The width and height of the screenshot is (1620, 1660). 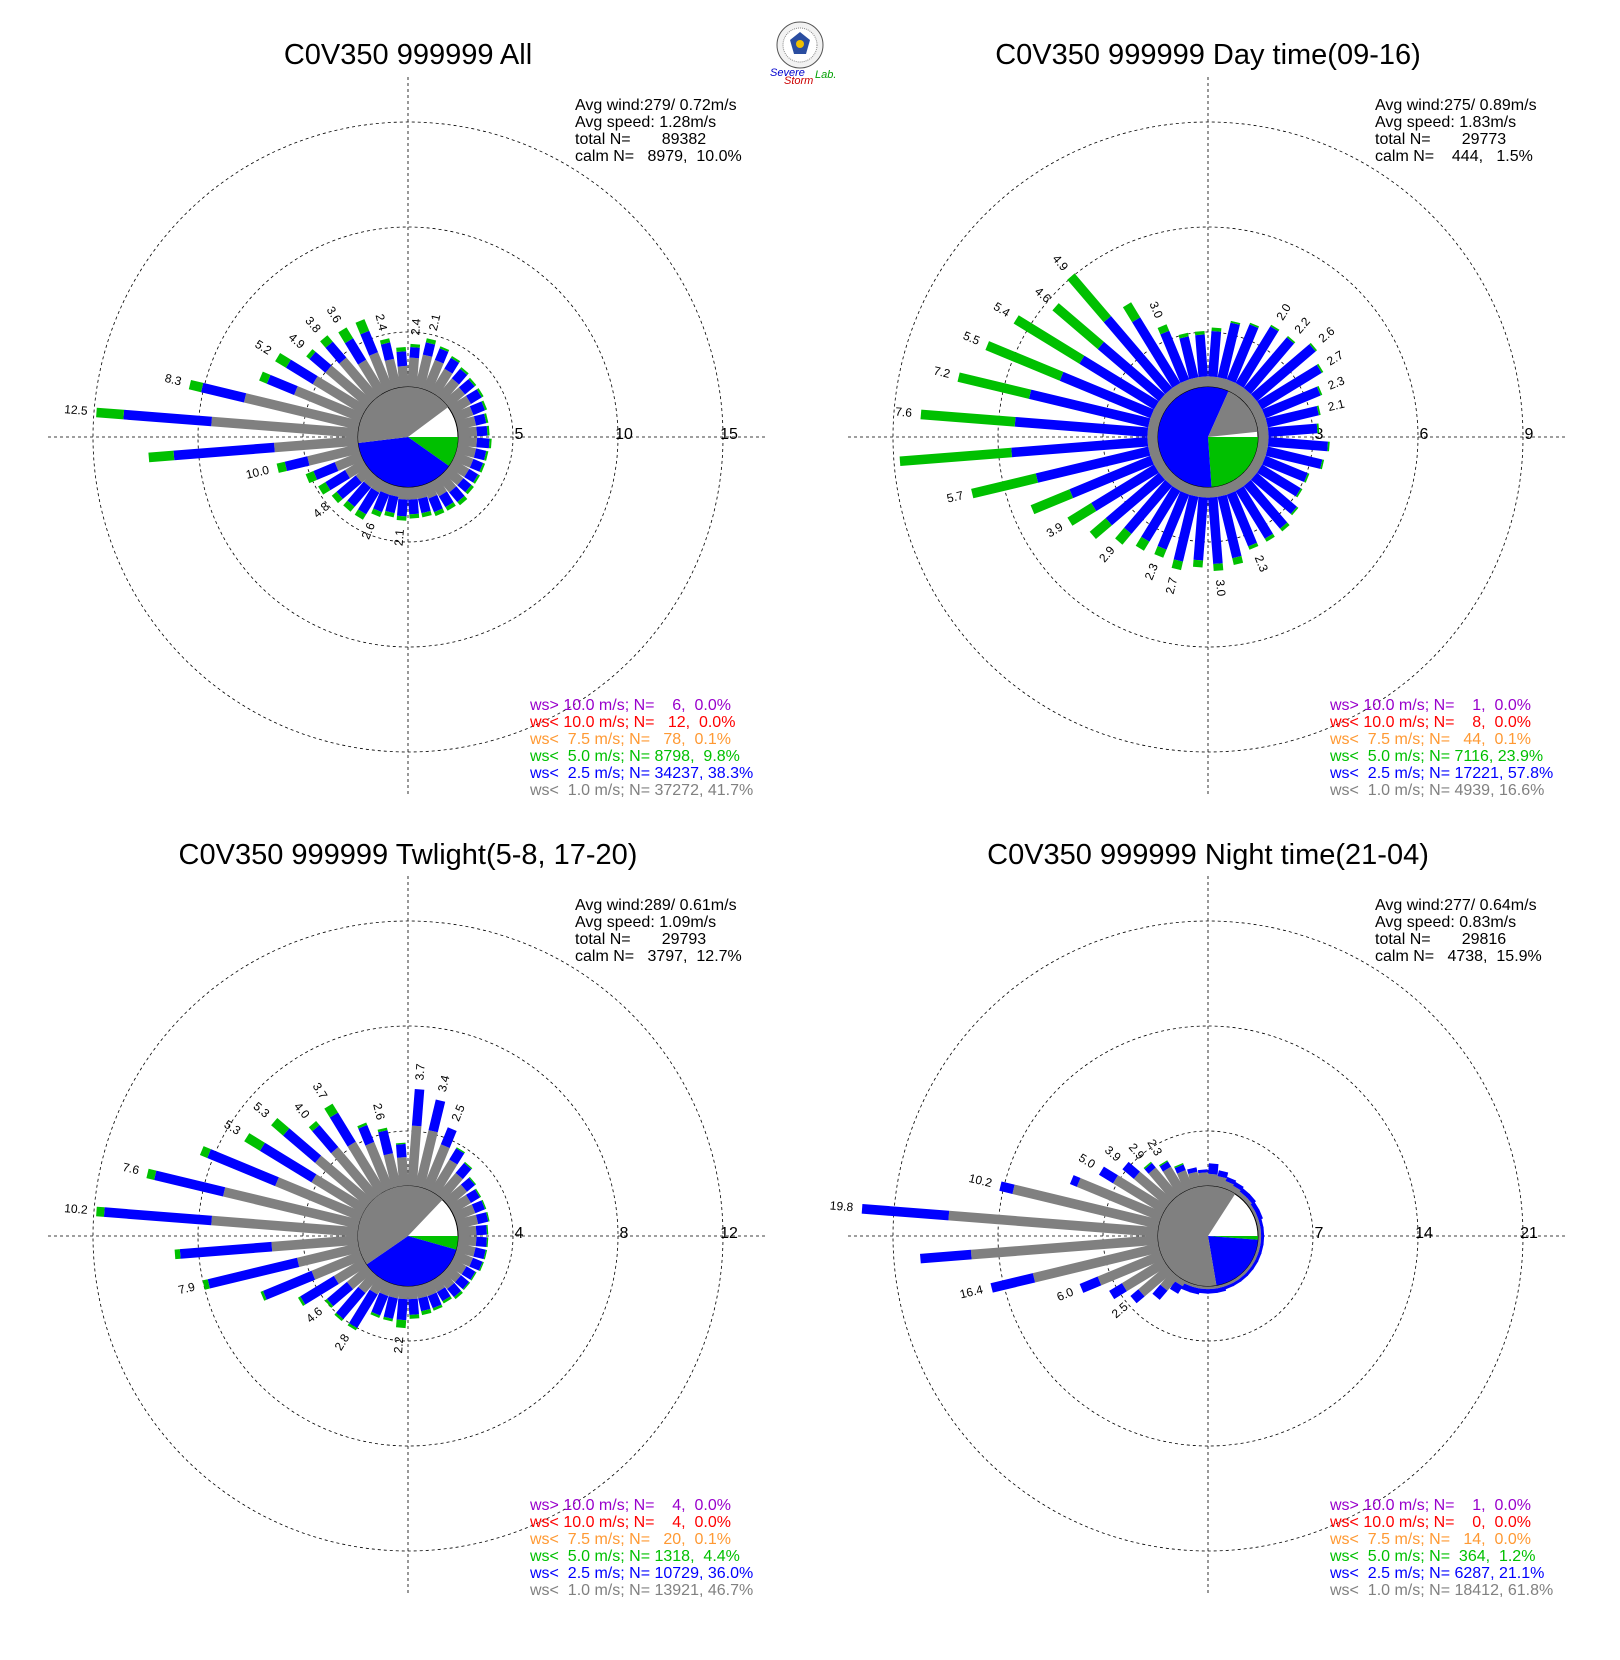 What do you see at coordinates (1436, 790) in the screenshot?
I see `legend-entry-lt1: ws< 1.0 m/s; N= 4939, 16.6%` at bounding box center [1436, 790].